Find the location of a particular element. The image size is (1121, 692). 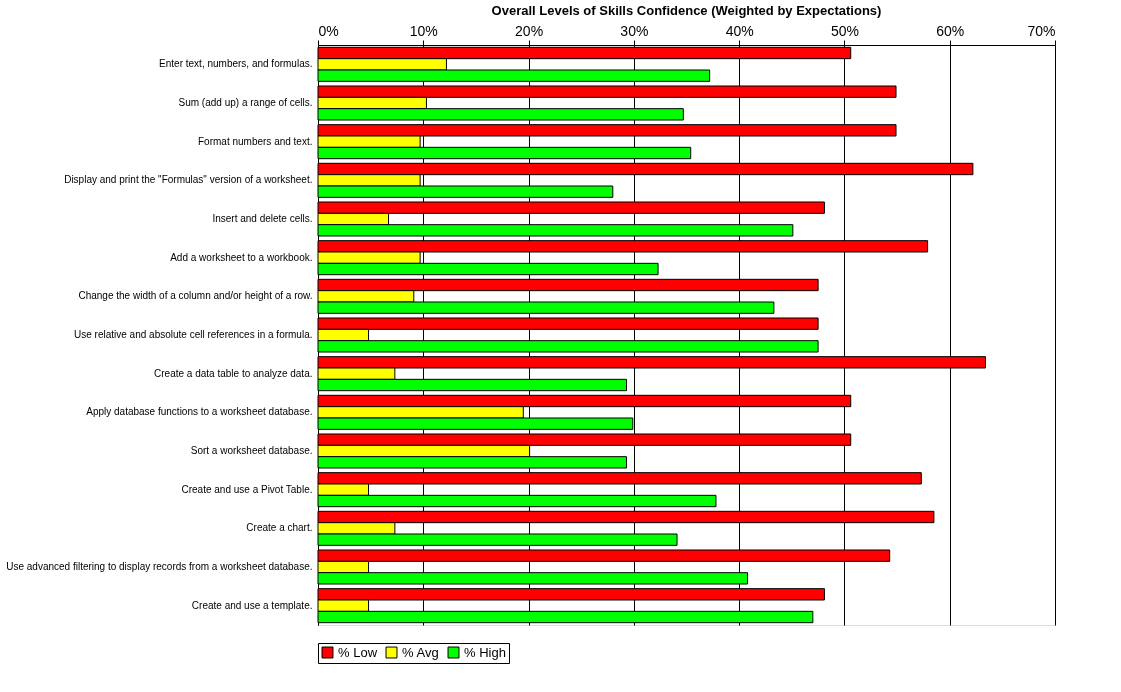

x-tick-label: 30% is located at coordinates (634, 30).